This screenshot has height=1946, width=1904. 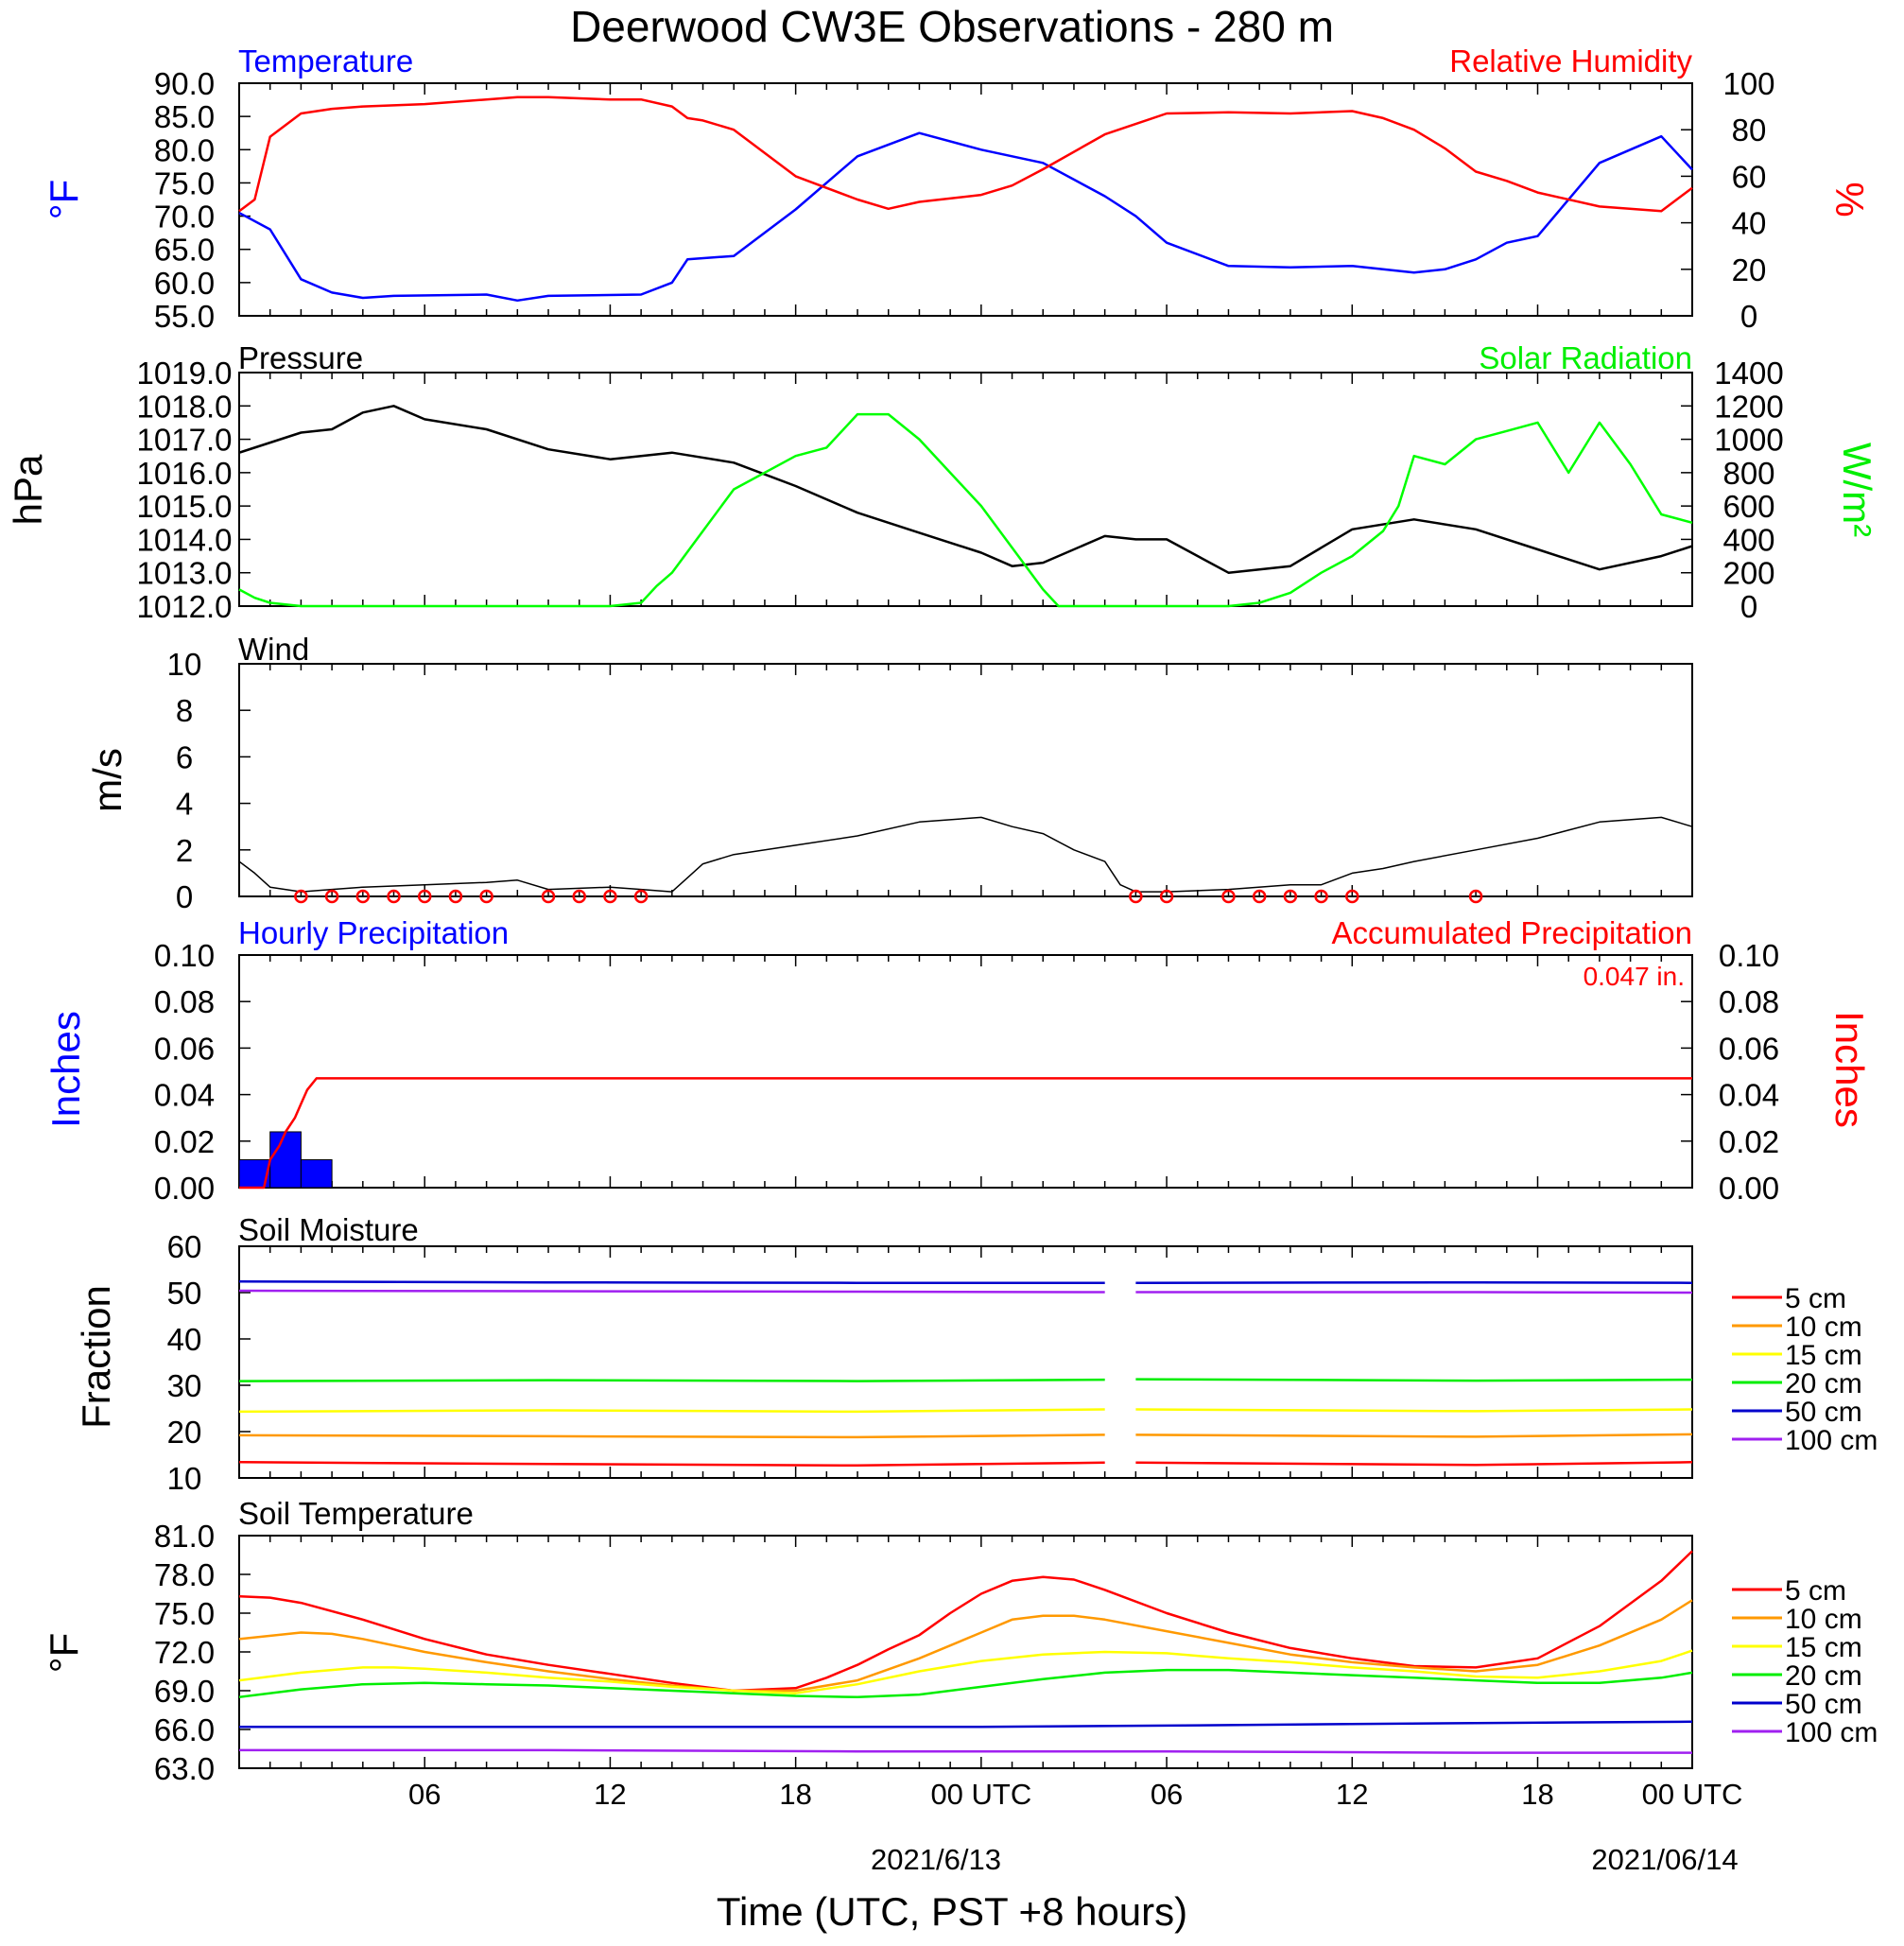 What do you see at coordinates (184, 183) in the screenshot?
I see `y-tick-label: 75.0` at bounding box center [184, 183].